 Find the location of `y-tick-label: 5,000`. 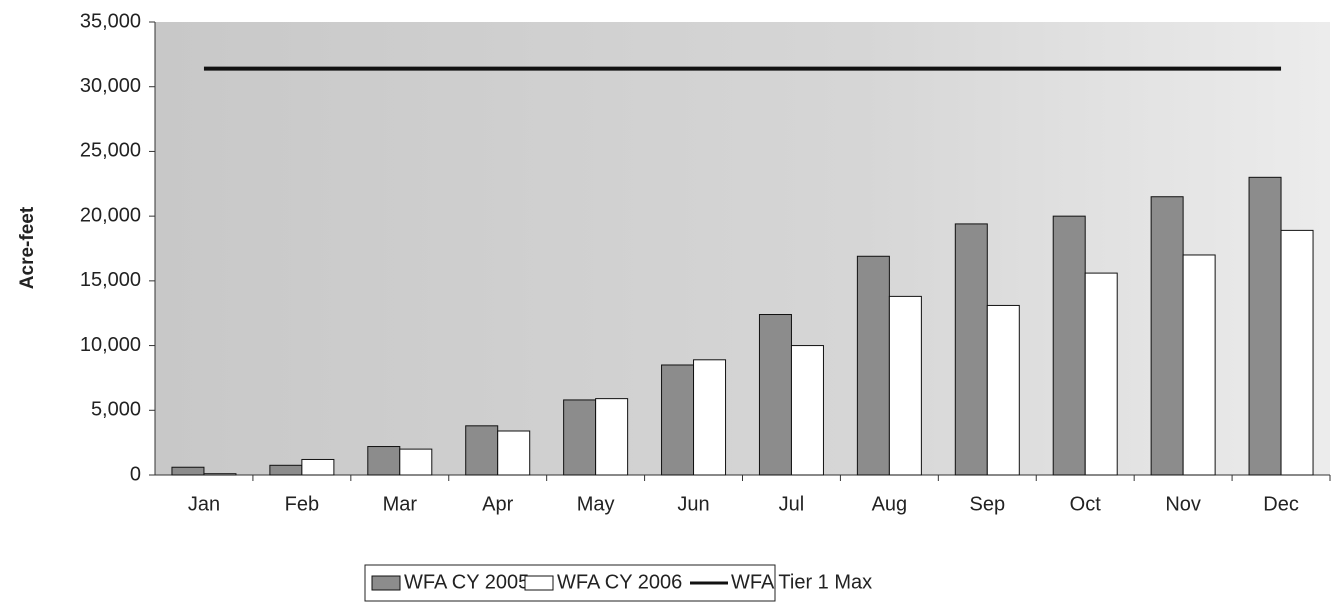

y-tick-label: 5,000 is located at coordinates (116, 410).